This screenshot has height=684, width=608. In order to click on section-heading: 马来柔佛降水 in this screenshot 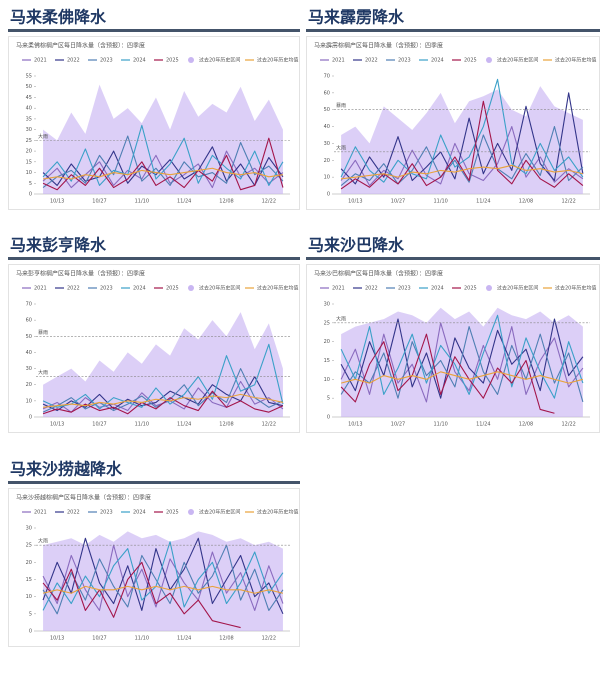, I will do `click(58, 17)`.